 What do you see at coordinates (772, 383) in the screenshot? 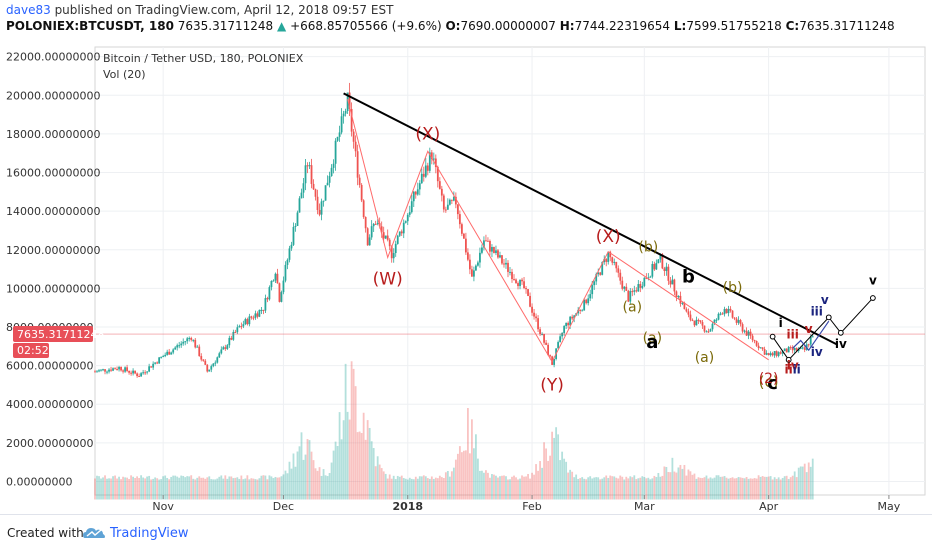
I see `wave-label: c` at bounding box center [772, 383].